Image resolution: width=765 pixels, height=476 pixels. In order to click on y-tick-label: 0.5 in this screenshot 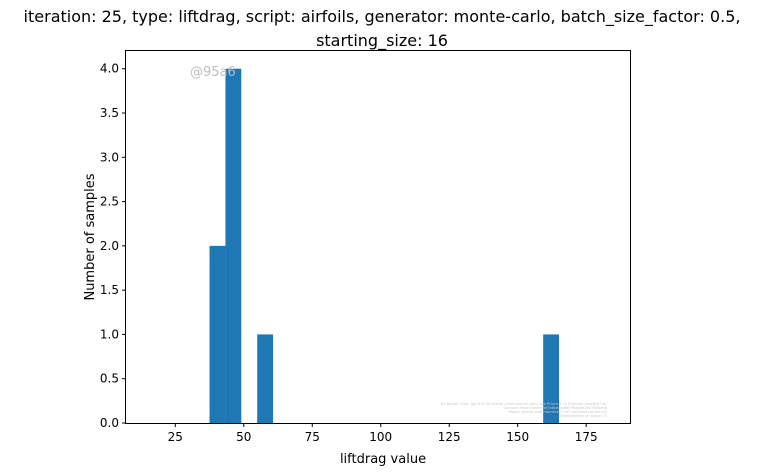, I will do `click(109, 379)`.